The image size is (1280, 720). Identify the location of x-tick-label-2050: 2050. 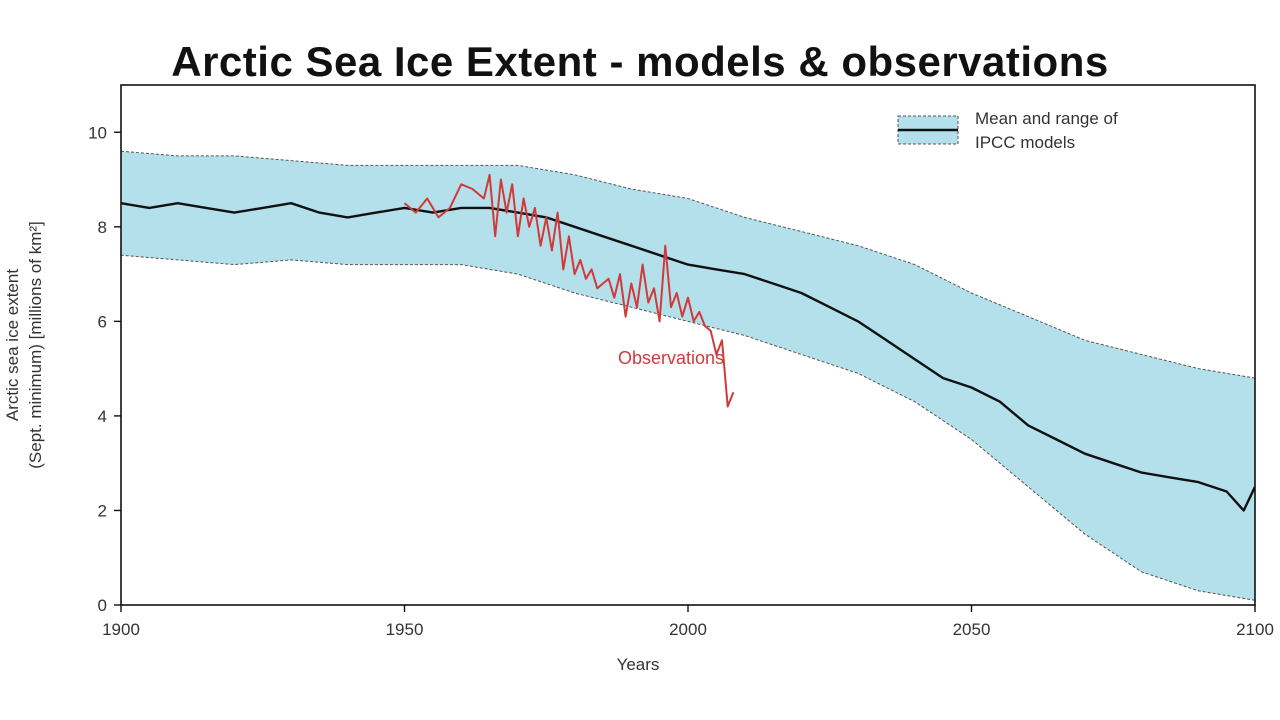
(972, 629).